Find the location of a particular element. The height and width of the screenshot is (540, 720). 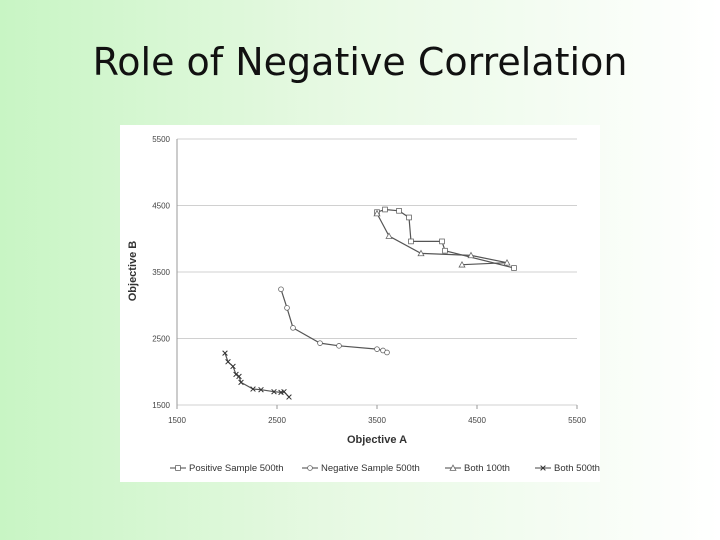

x-tick-label: 2500 is located at coordinates (277, 420).